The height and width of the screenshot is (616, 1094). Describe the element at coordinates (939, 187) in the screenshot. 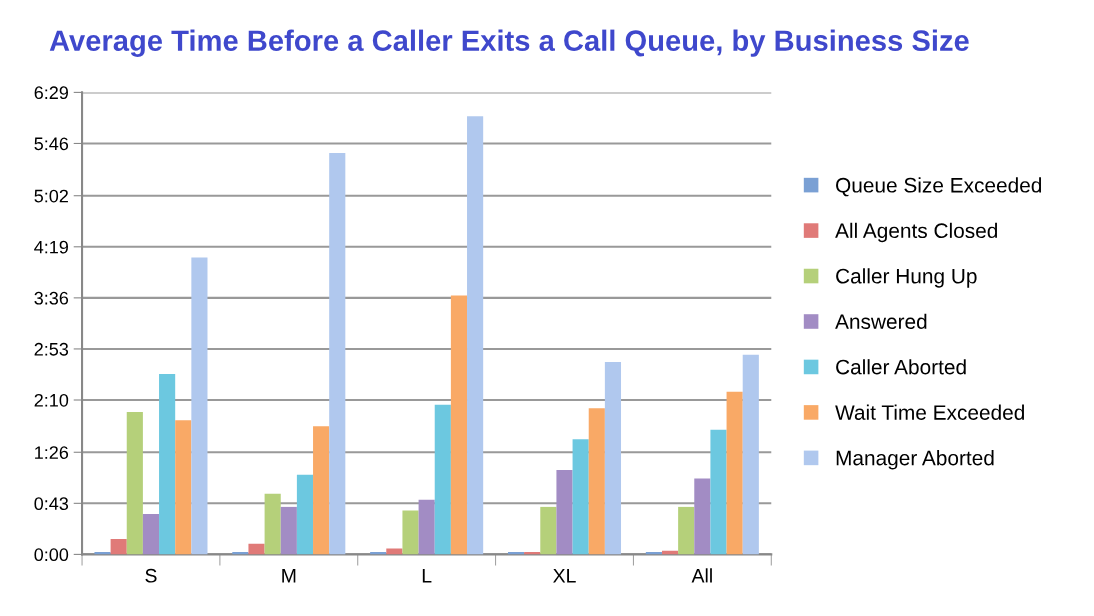

I see `legend-label: Queue Size Exceeded` at that location.